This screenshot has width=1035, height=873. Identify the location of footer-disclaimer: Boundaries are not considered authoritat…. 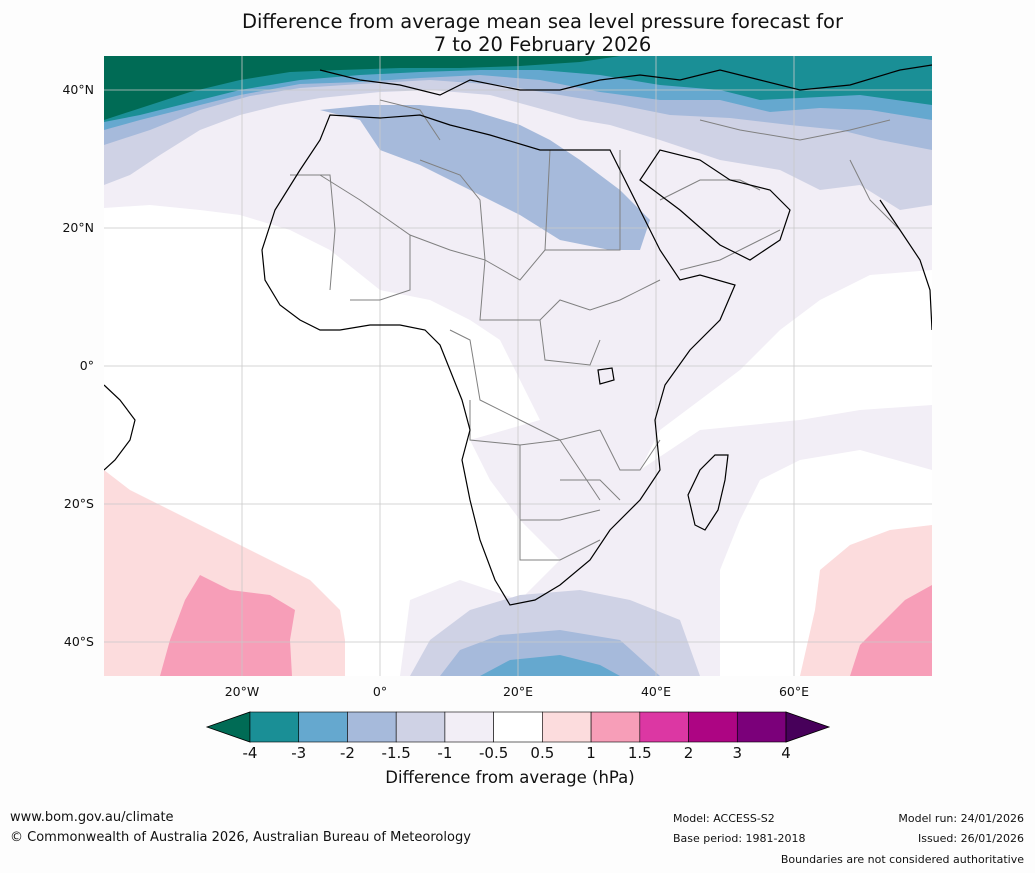
(902, 859).